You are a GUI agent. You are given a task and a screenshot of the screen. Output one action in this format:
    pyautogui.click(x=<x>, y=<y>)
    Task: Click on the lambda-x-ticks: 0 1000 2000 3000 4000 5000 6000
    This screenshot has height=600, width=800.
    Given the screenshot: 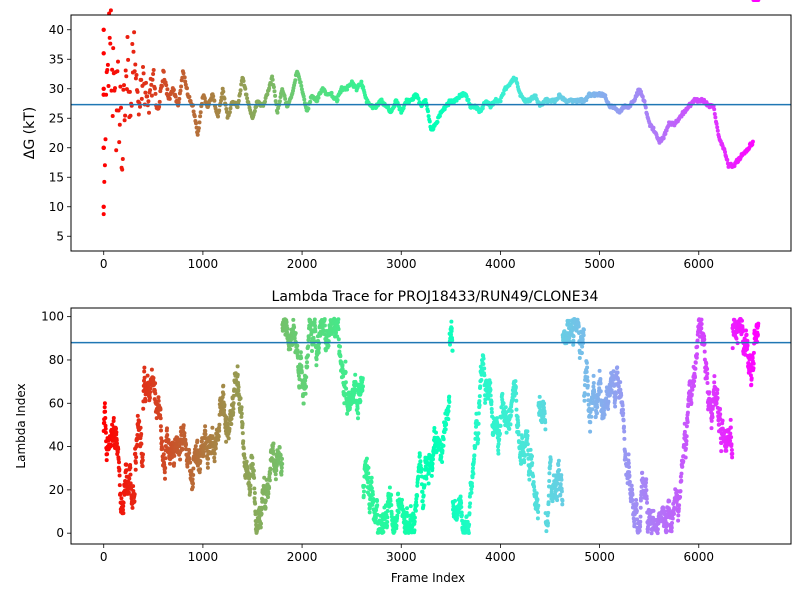 What is the action you would take?
    pyautogui.click(x=407, y=554)
    